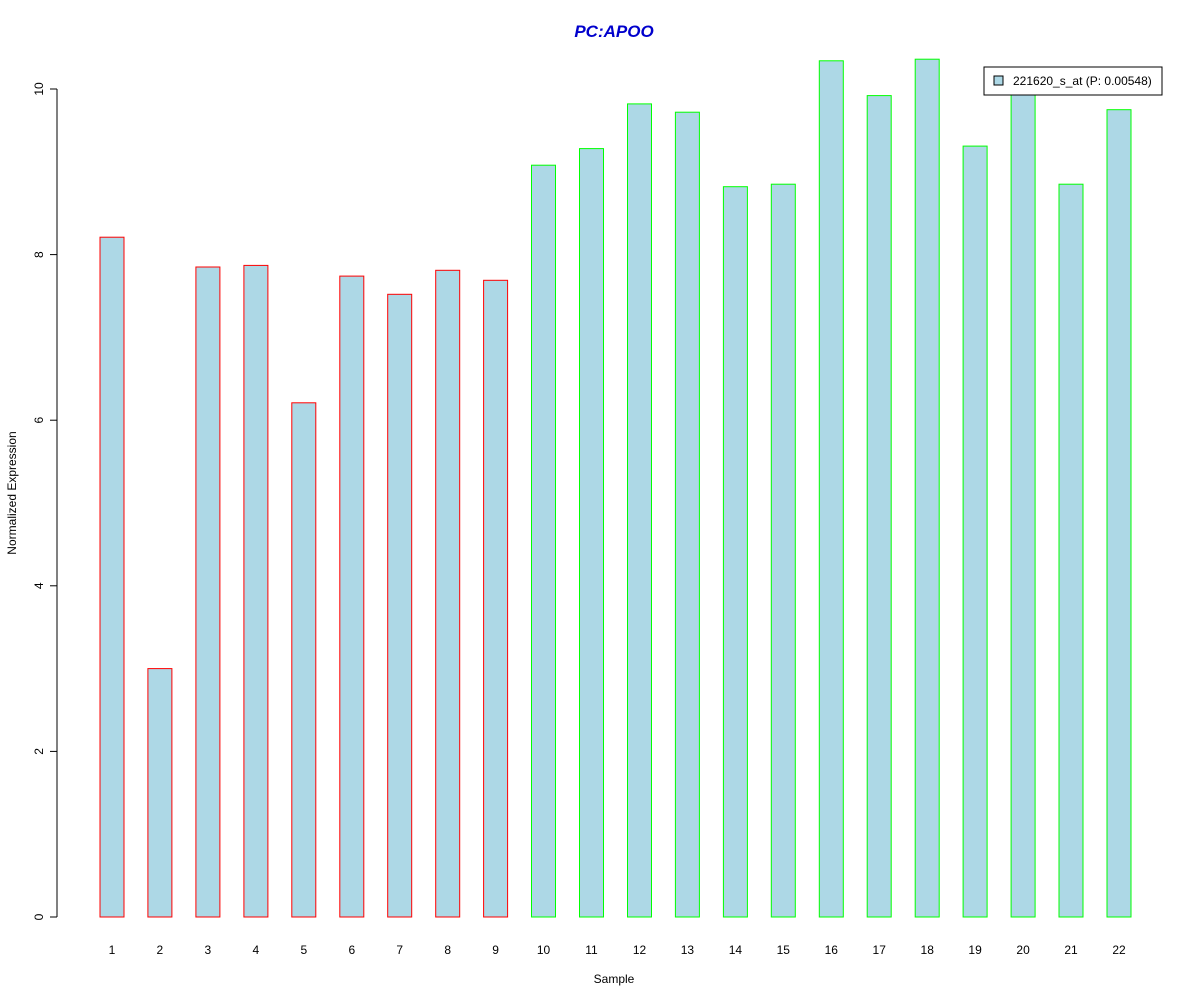 This screenshot has width=1200, height=1000. What do you see at coordinates (160, 950) in the screenshot?
I see `x-tick-label: 2` at bounding box center [160, 950].